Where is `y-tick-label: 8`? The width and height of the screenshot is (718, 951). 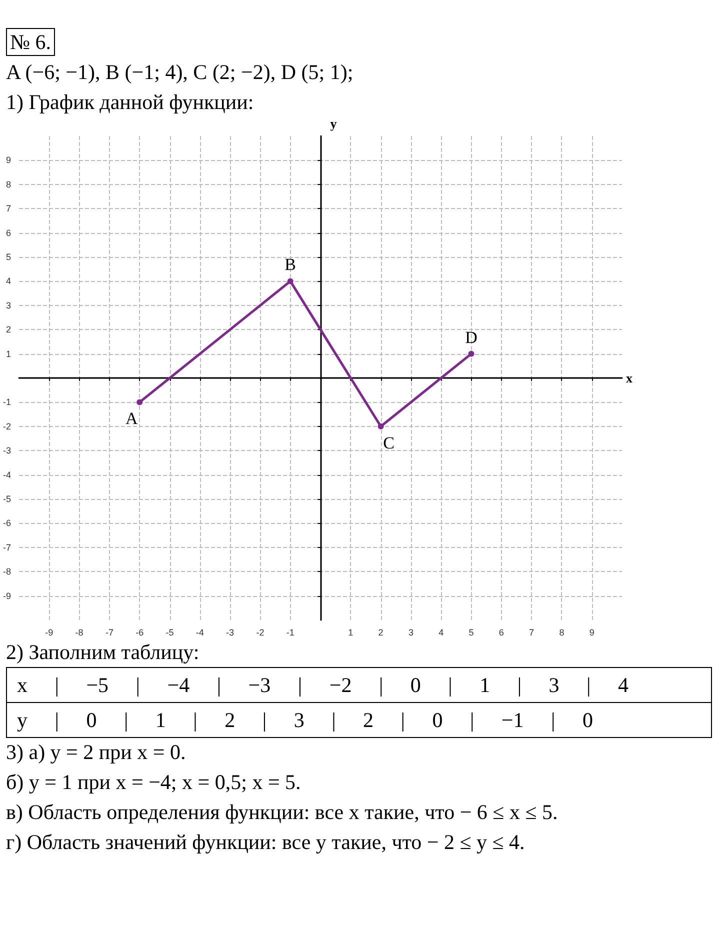
y-tick-label: 8 is located at coordinates (8, 184).